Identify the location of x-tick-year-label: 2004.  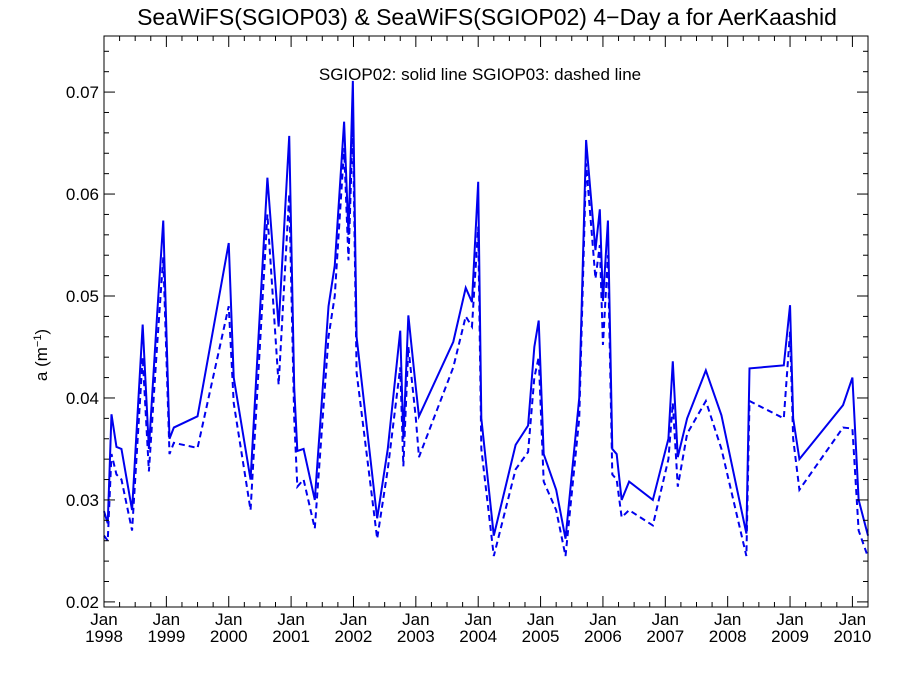
(478, 636).